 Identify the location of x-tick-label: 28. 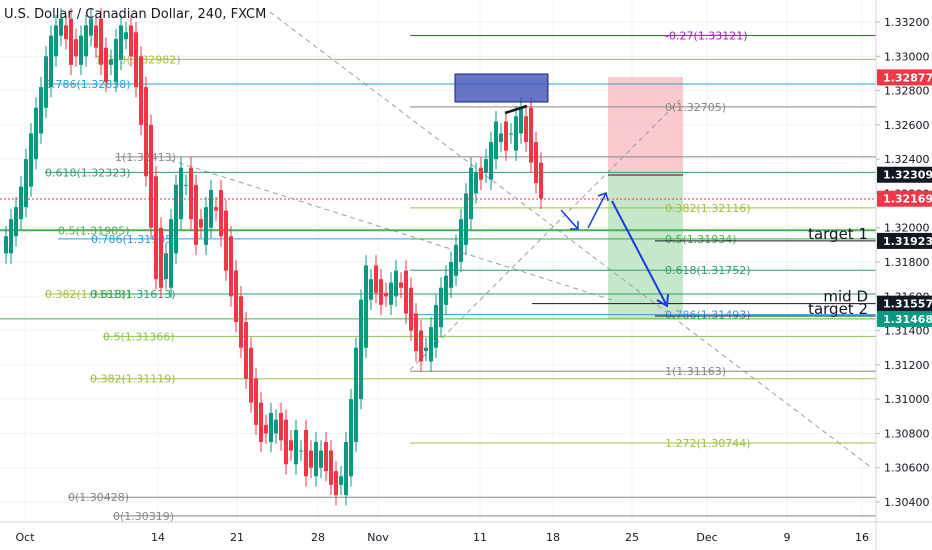
(318, 537).